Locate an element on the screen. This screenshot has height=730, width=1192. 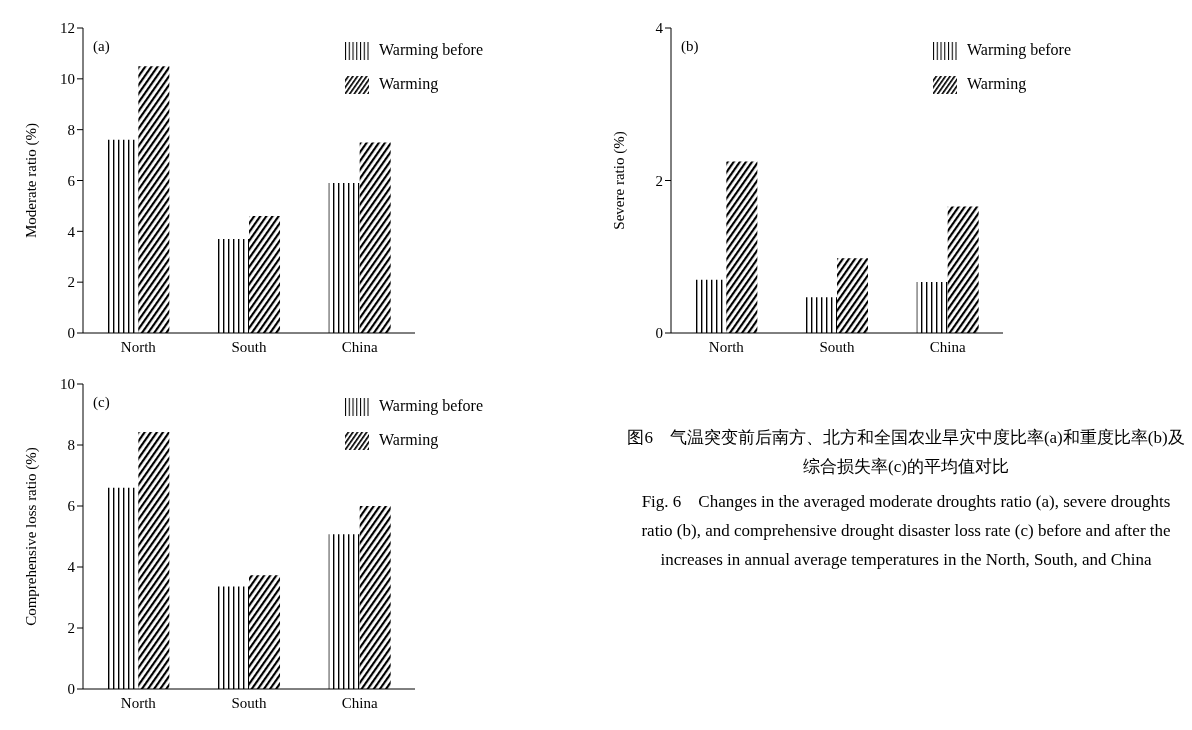
annotation: (b) is located at coordinates (690, 46).